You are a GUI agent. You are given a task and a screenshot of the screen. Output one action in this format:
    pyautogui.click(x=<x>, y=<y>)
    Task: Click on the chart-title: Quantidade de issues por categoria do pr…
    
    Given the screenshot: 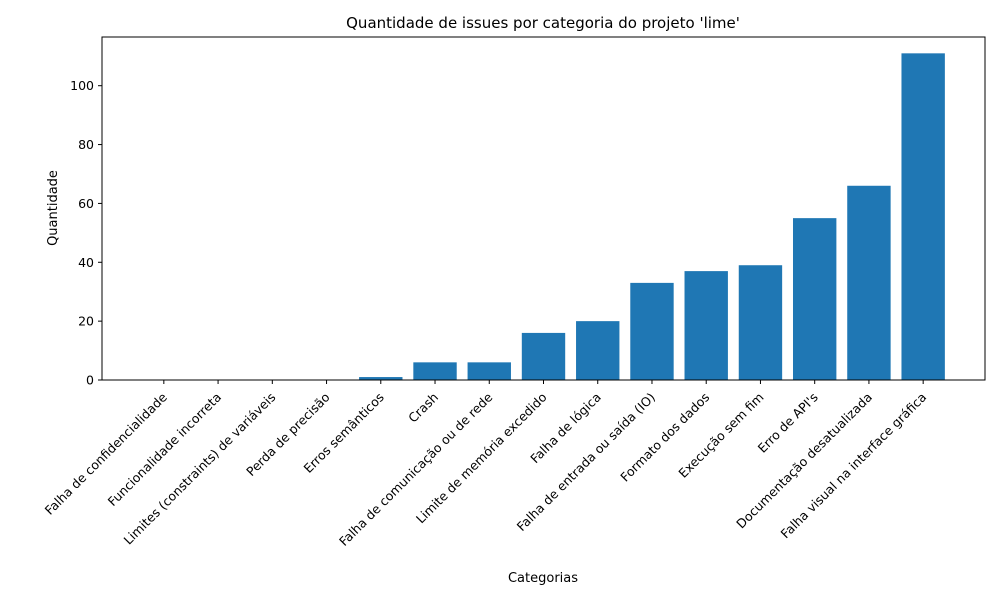 What is the action you would take?
    pyautogui.click(x=543, y=23)
    